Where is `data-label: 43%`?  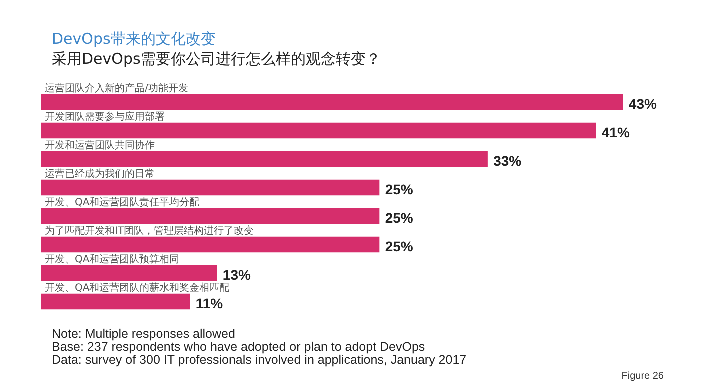 data-label: 43% is located at coordinates (643, 104).